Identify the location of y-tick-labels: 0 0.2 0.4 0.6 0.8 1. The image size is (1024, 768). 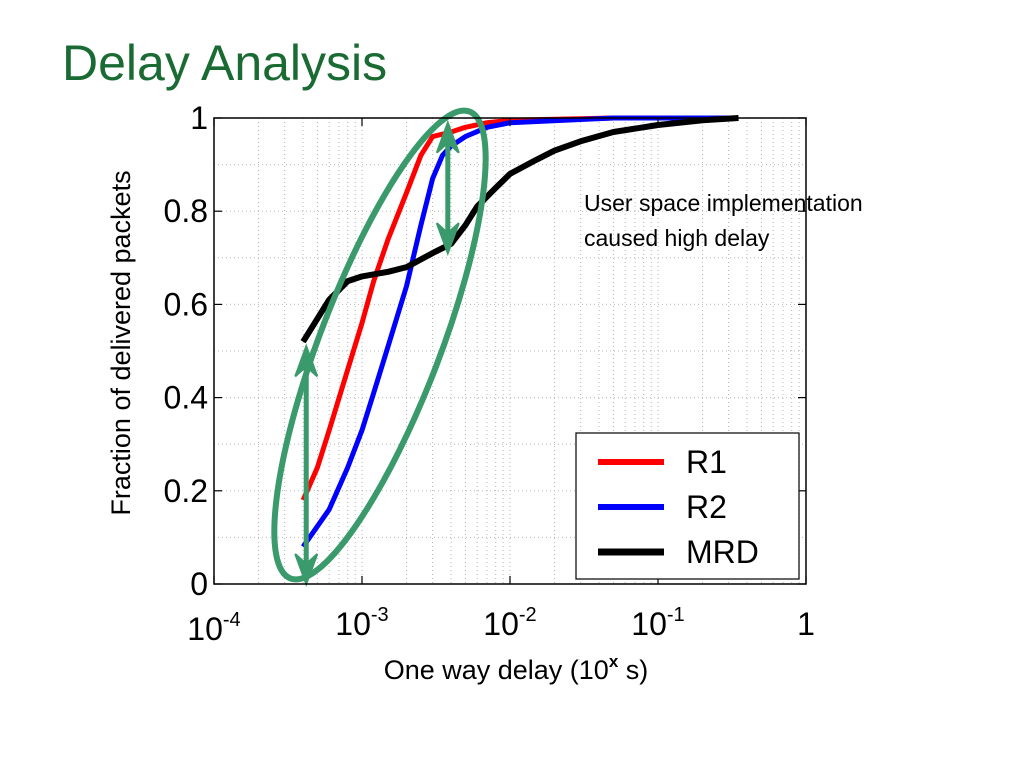
(186, 351).